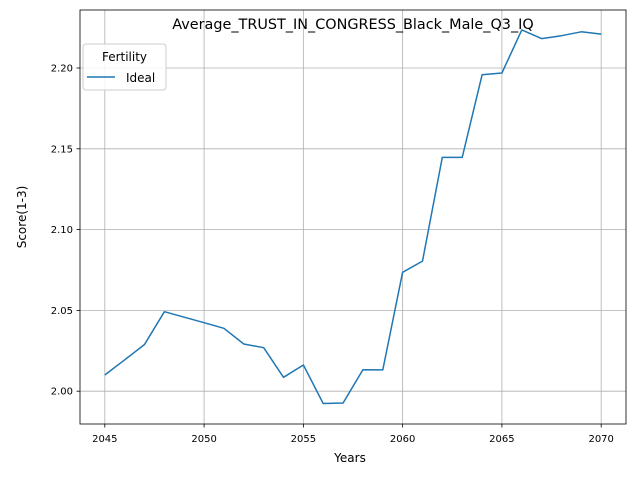 The height and width of the screenshot is (480, 640). I want to click on legend: Fertility Ideal, so click(124, 67).